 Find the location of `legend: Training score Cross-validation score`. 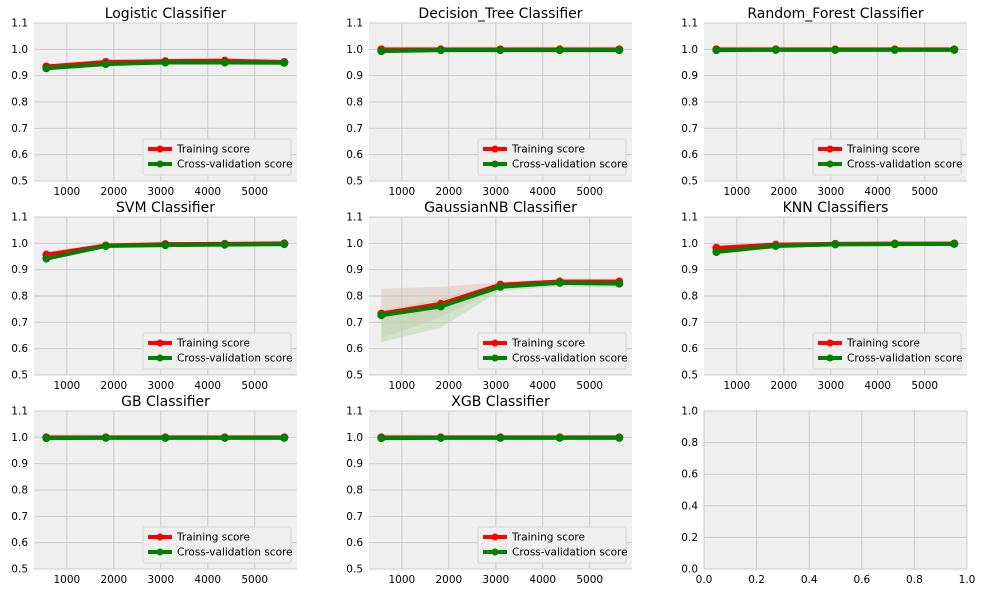

legend: Training score Cross-validation score is located at coordinates (553, 351).